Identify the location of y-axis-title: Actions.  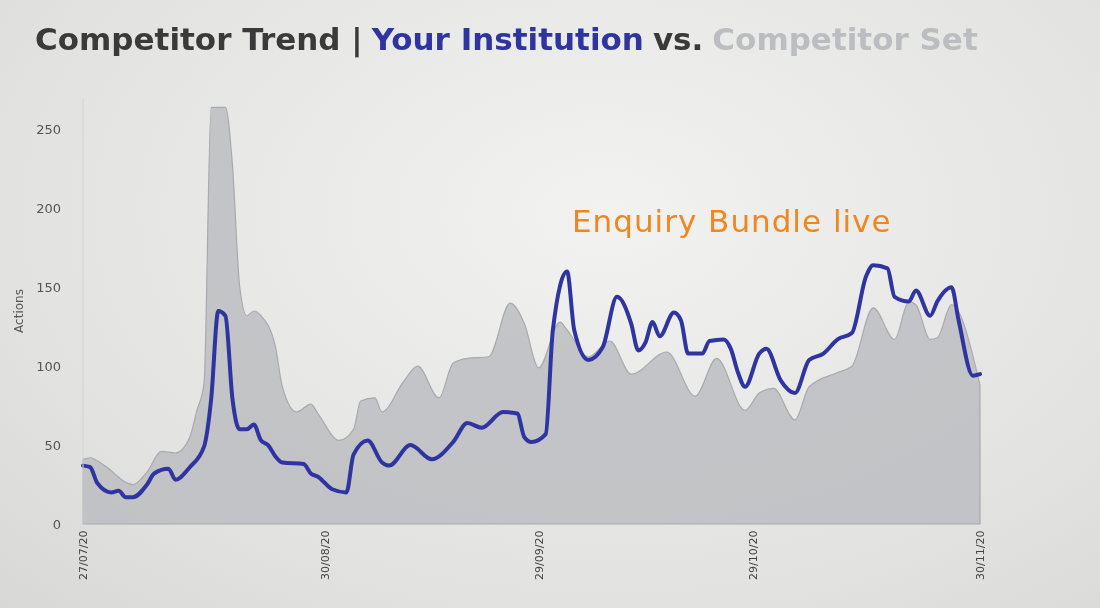
(19, 311).